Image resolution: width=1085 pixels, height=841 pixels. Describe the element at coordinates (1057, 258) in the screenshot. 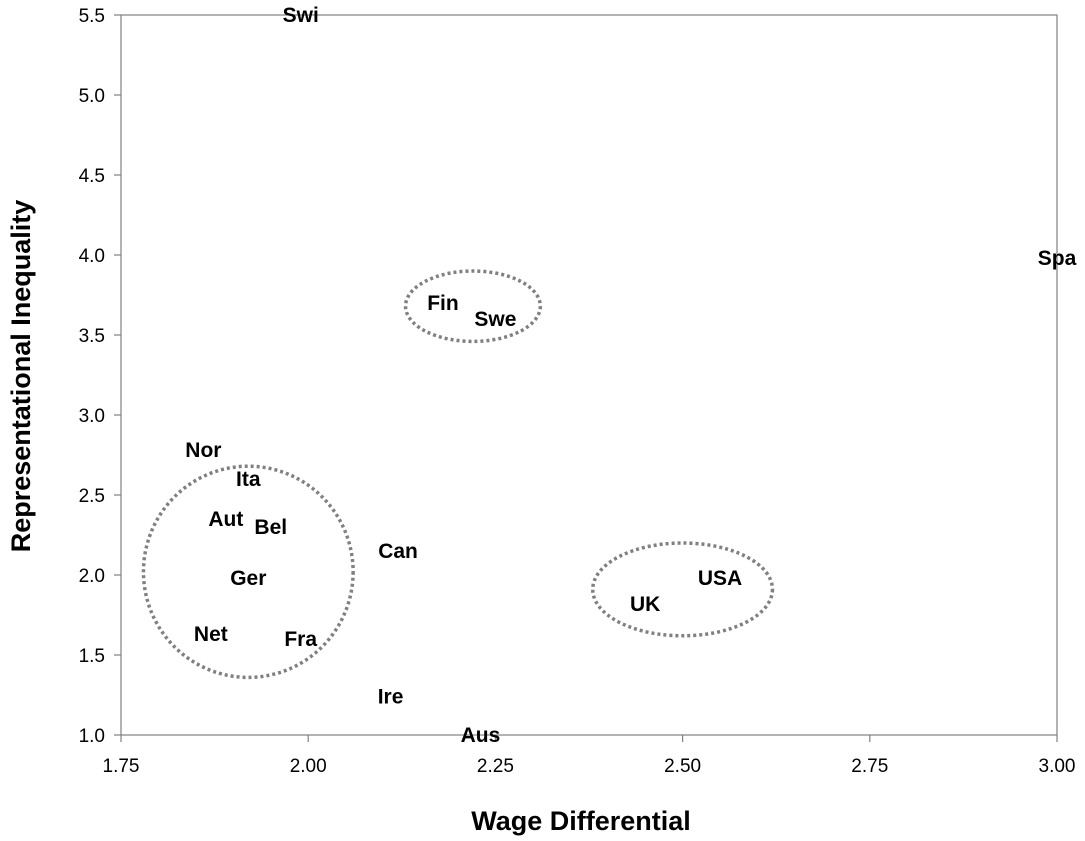

I see `point-label-spa: Spa` at that location.